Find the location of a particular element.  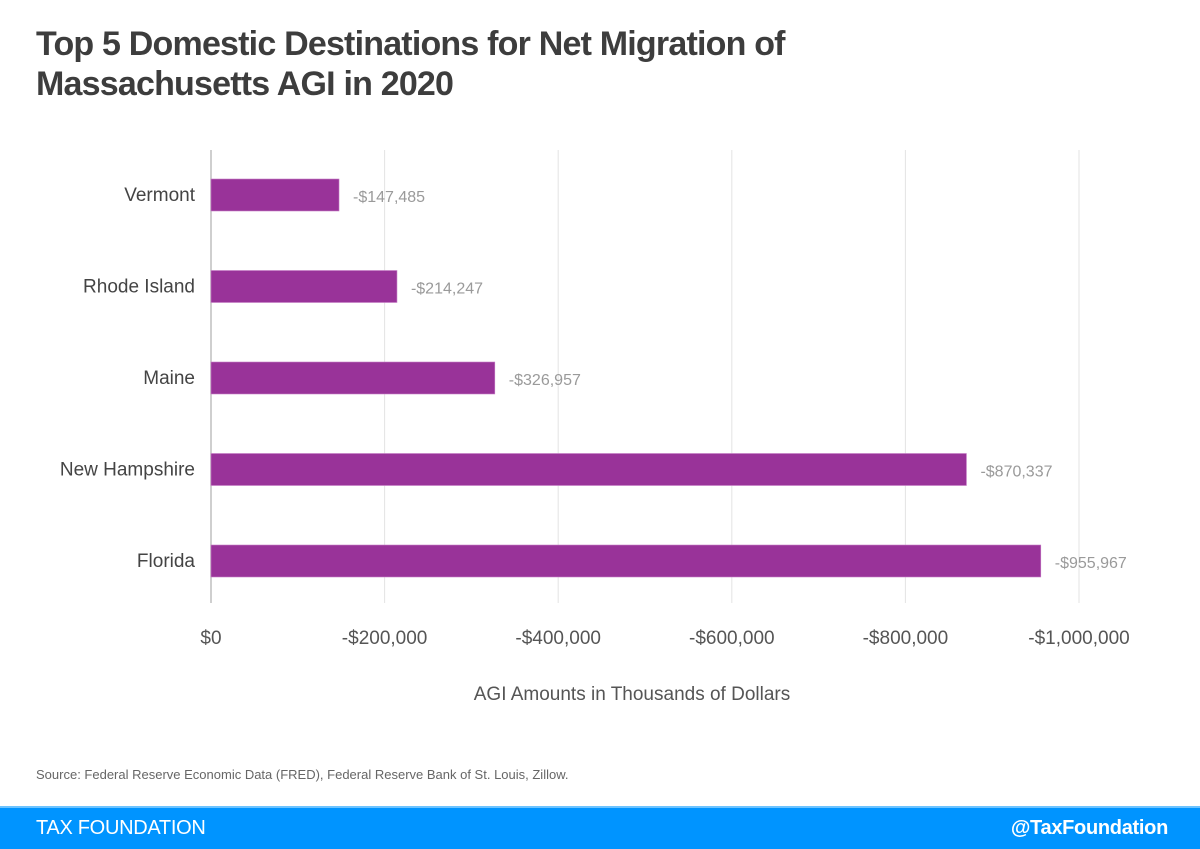

bar-rhode-island is located at coordinates (304, 286).